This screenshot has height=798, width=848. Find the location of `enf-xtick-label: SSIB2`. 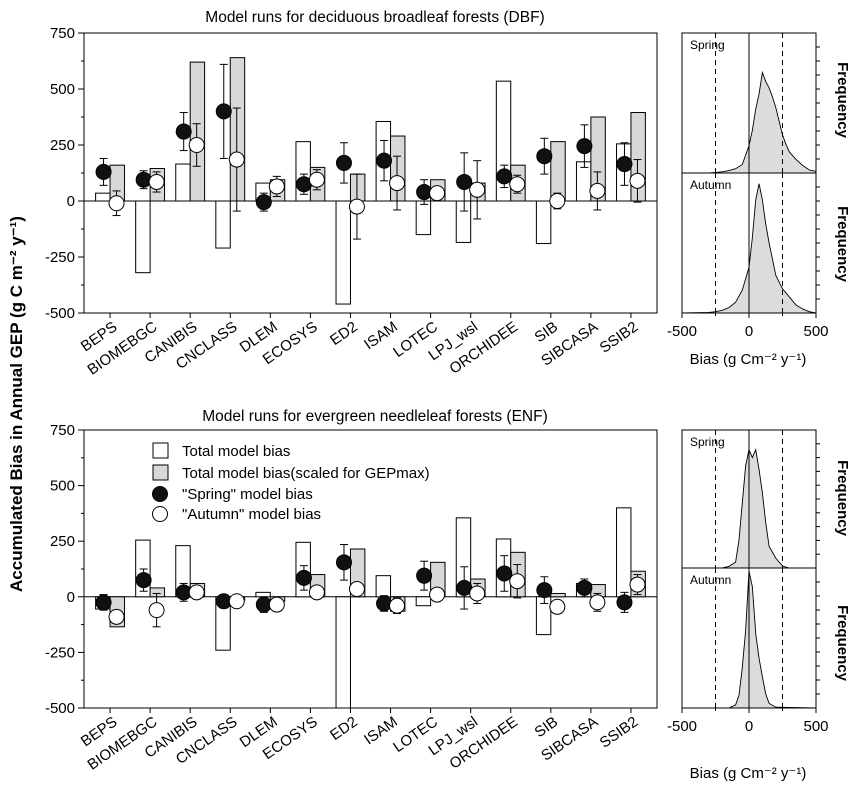

enf-xtick-label: SSIB2 is located at coordinates (619, 732).